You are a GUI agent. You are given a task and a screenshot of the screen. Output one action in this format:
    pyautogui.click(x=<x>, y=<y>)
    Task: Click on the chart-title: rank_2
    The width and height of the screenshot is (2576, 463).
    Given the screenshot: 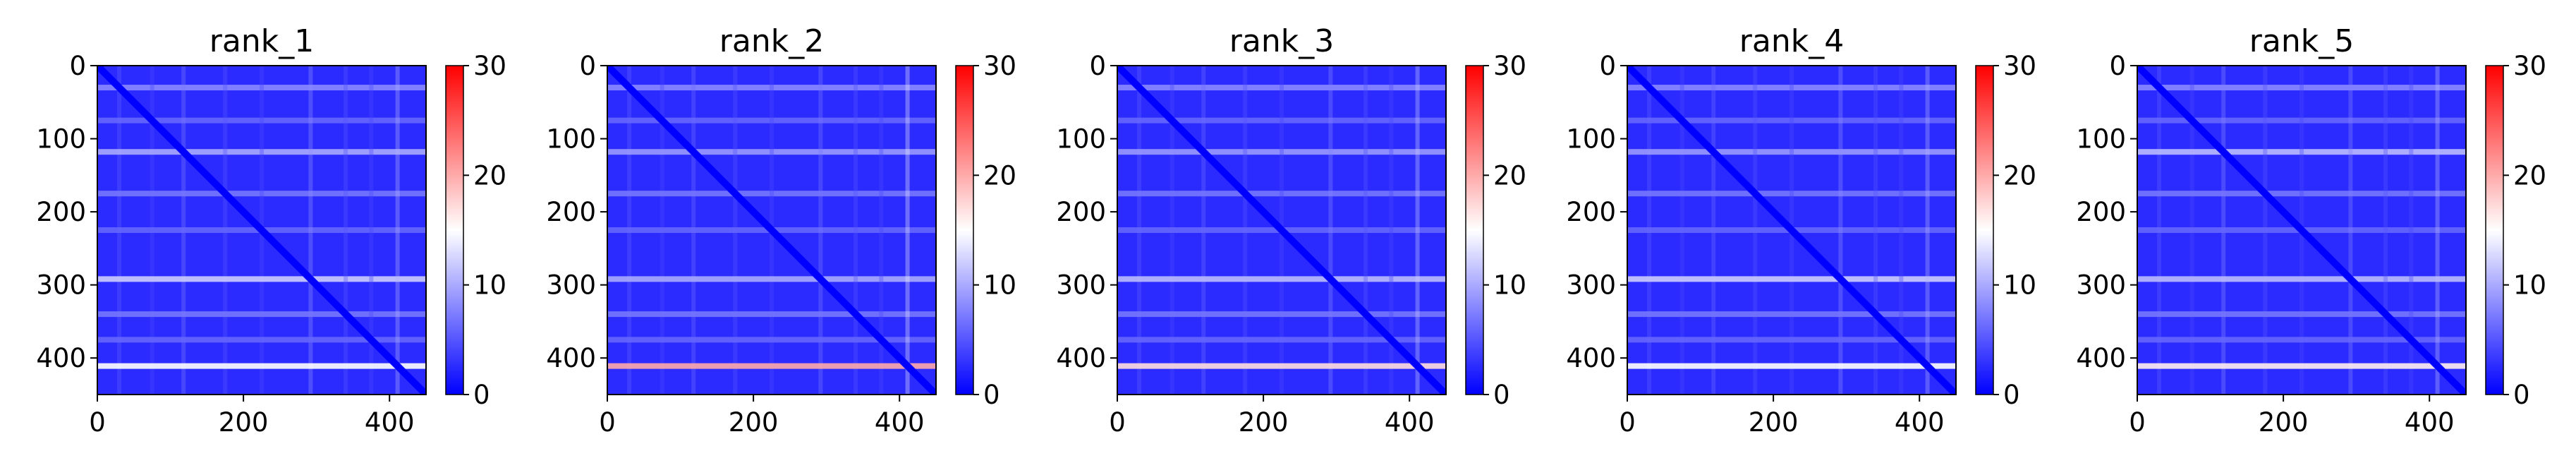 What is the action you would take?
    pyautogui.click(x=772, y=41)
    